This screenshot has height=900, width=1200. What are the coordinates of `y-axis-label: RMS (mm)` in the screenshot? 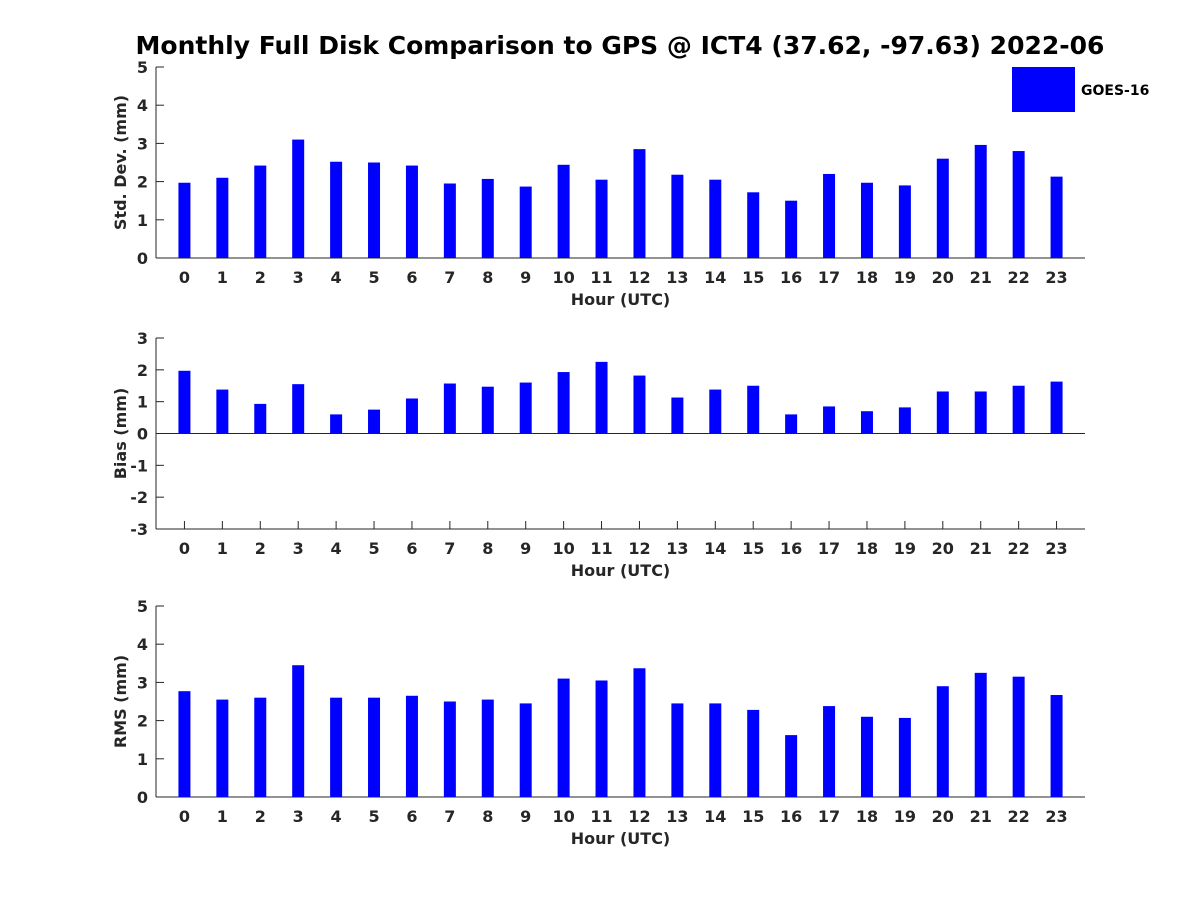 It's located at (120, 701).